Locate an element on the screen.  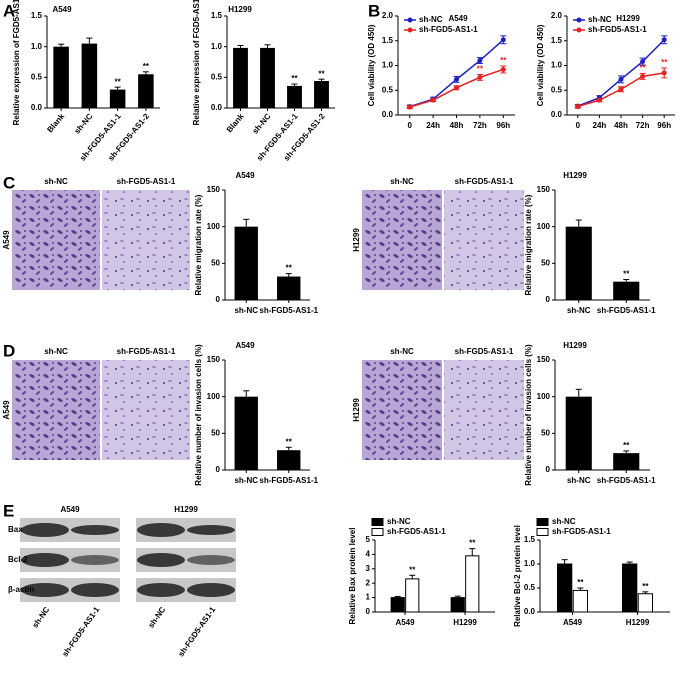
y-tick-label: 100 is located at coordinates (544, 396).